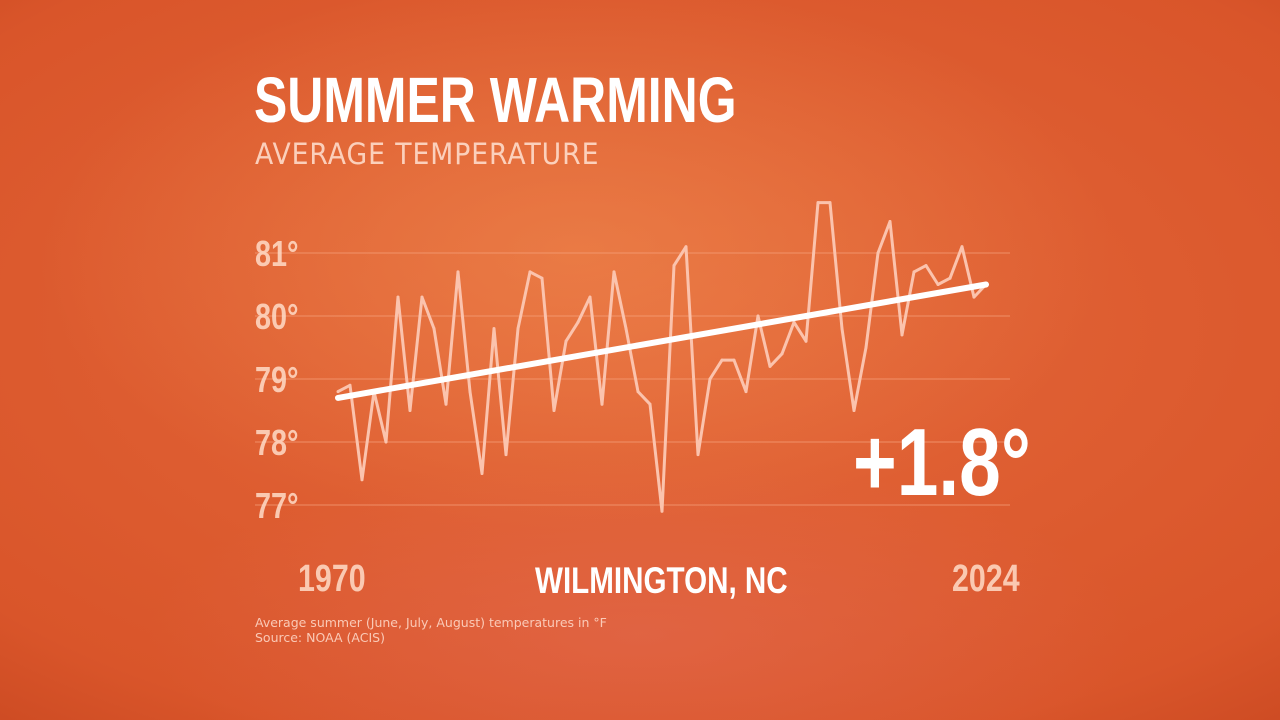  What do you see at coordinates (386, 442) in the screenshot?
I see `data-point-1974` at bounding box center [386, 442].